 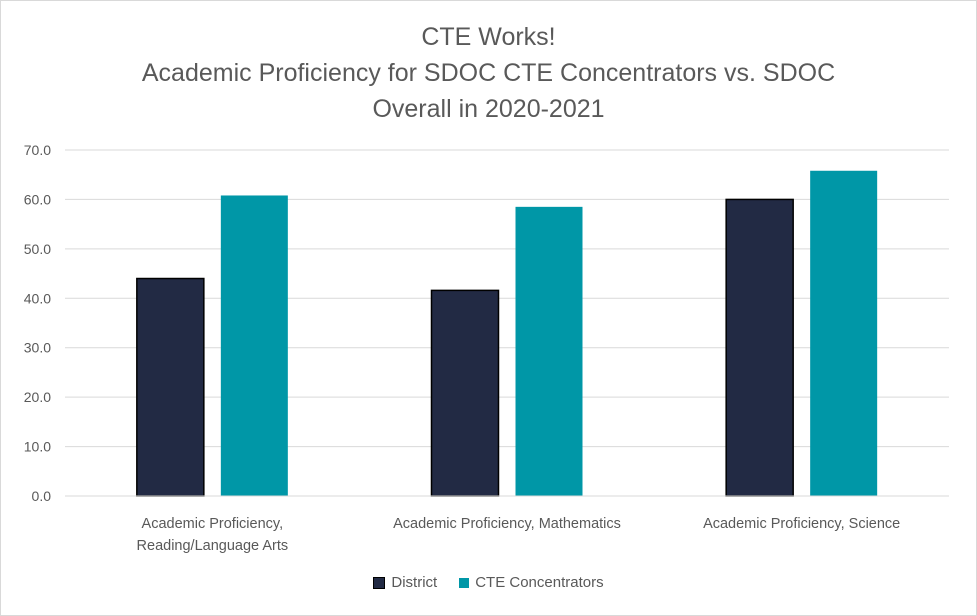 I want to click on legend-swatch-district, so click(x=379, y=582).